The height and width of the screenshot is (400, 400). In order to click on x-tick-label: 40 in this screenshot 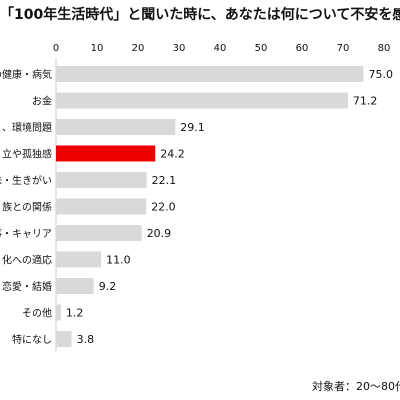, I will do `click(220, 48)`.